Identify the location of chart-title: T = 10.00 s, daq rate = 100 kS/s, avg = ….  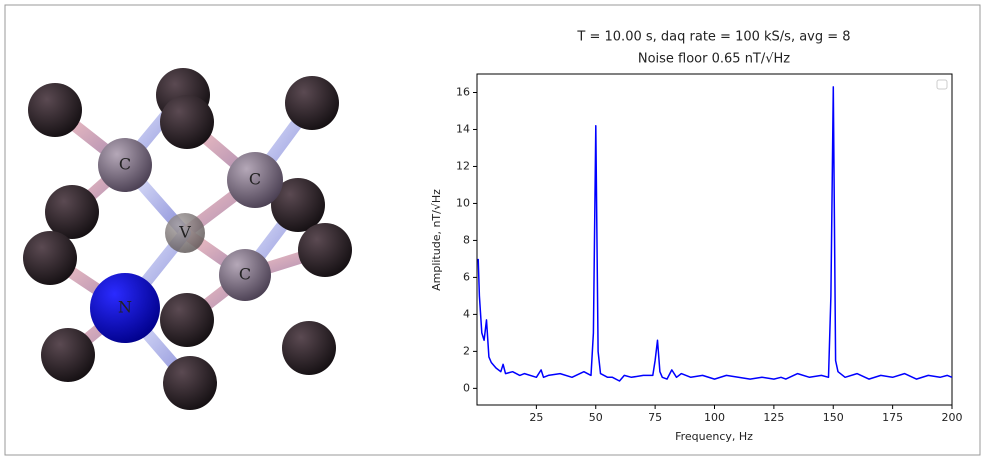
(713, 37).